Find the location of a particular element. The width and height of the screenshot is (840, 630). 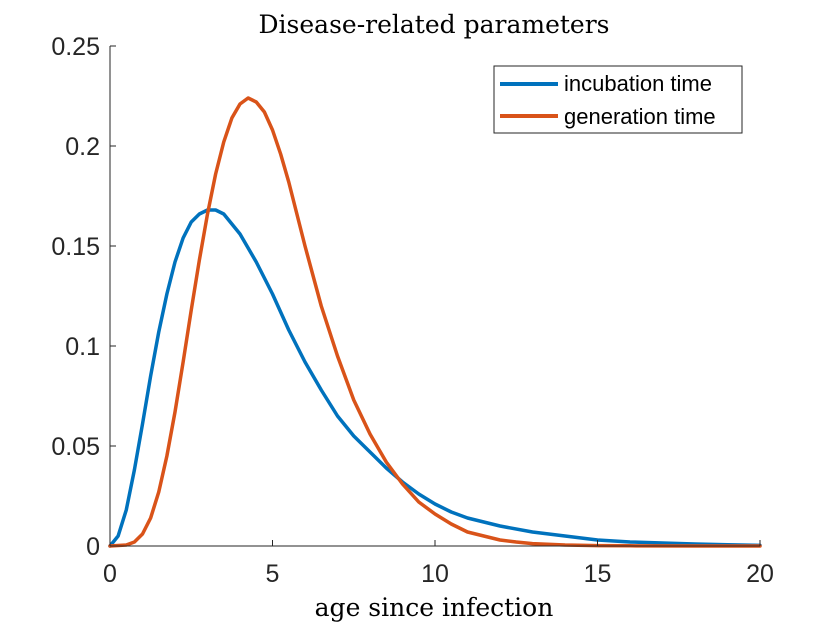

x-tick-label: 15 is located at coordinates (598, 574).